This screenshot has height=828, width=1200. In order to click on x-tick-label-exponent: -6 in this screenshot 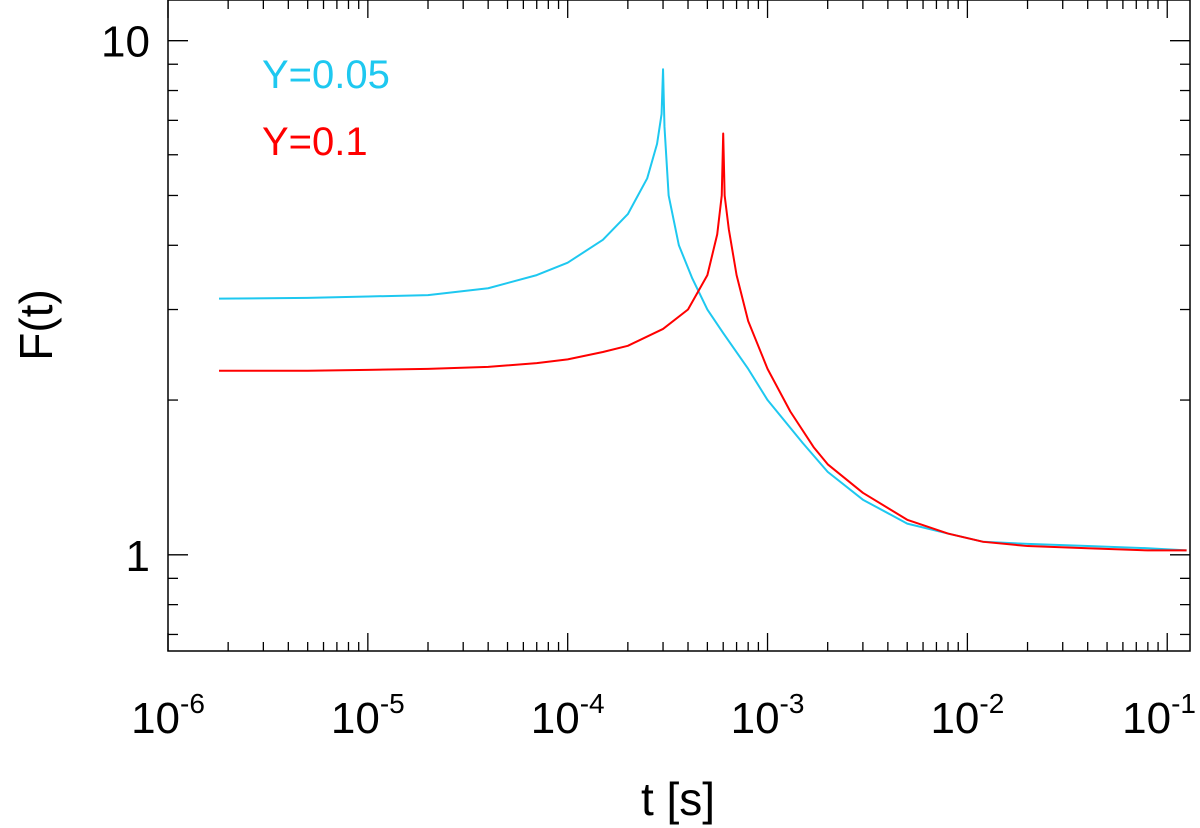, I will do `click(192, 703)`.